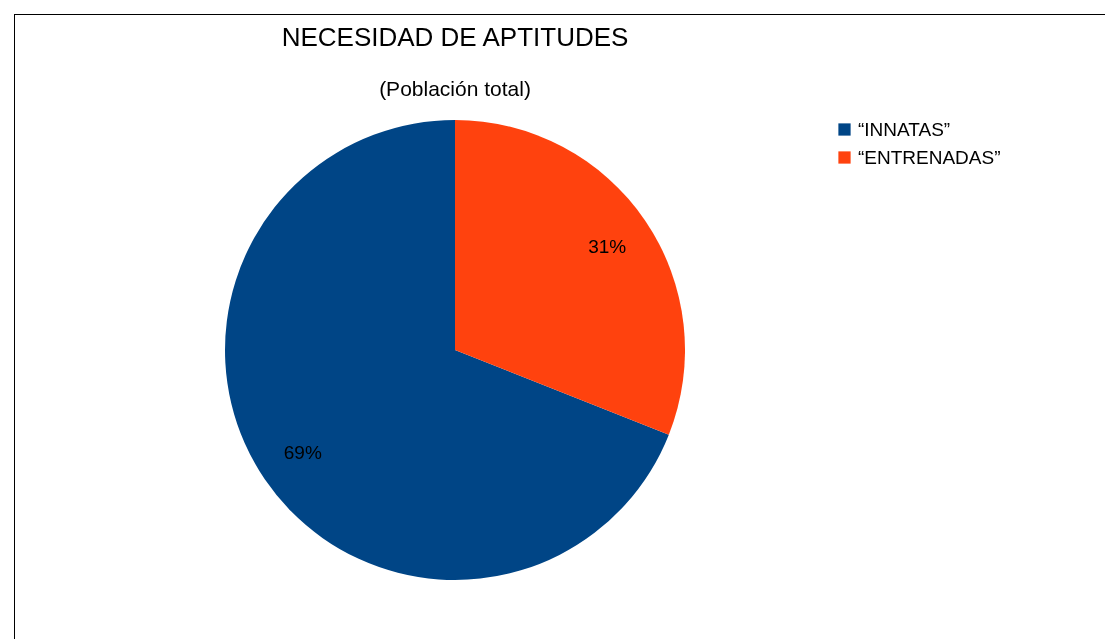  Describe the element at coordinates (904, 129) in the screenshot. I see `legend-label: “INNATAS”` at that location.